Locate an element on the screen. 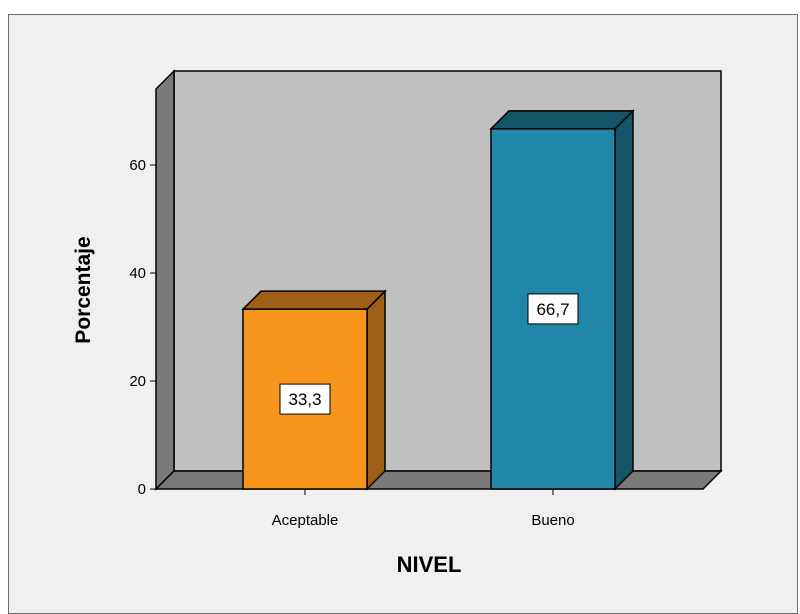 The width and height of the screenshot is (800, 614). x-tick-label: Aceptable is located at coordinates (305, 520).